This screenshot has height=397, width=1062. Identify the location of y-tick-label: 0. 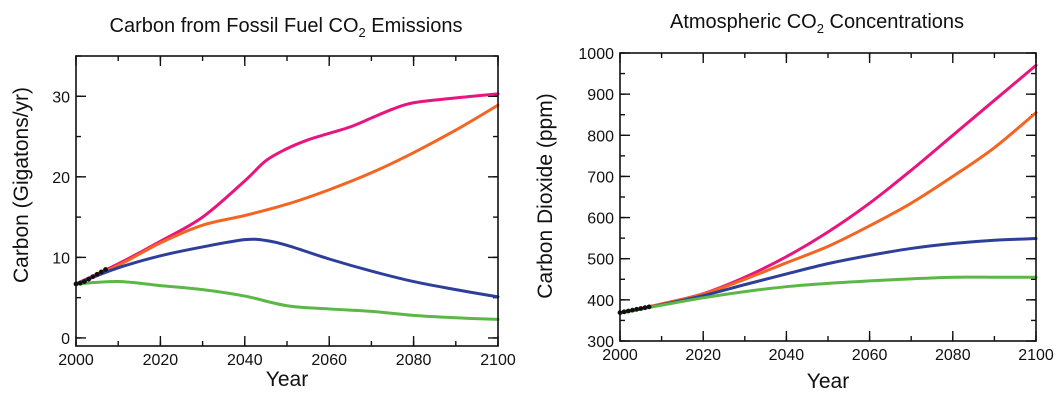
(65, 339).